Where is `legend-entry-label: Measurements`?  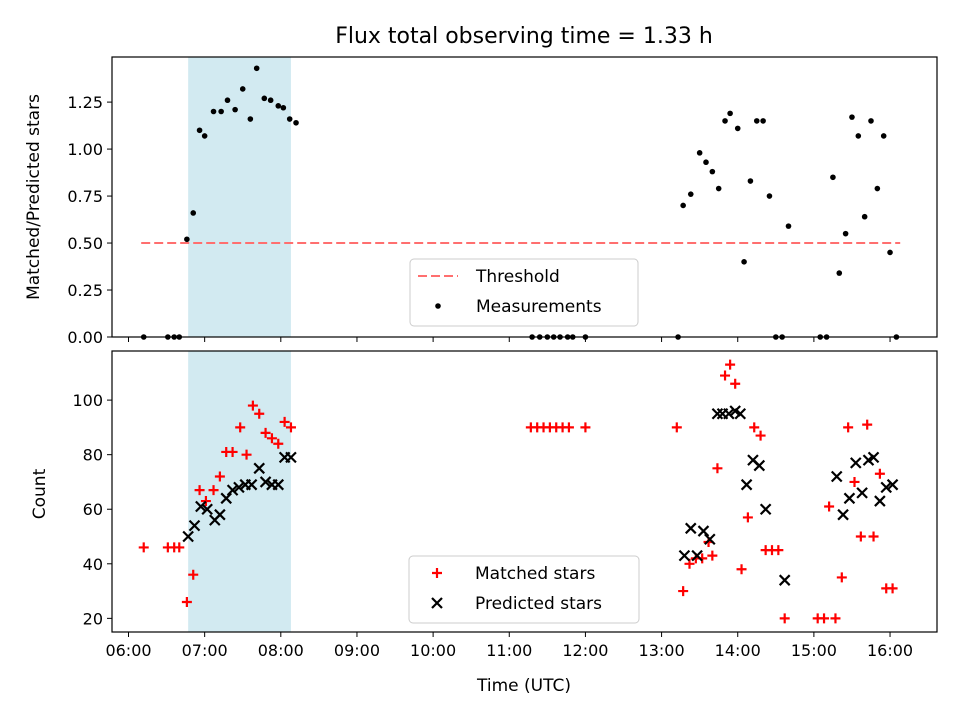 legend-entry-label: Measurements is located at coordinates (539, 307).